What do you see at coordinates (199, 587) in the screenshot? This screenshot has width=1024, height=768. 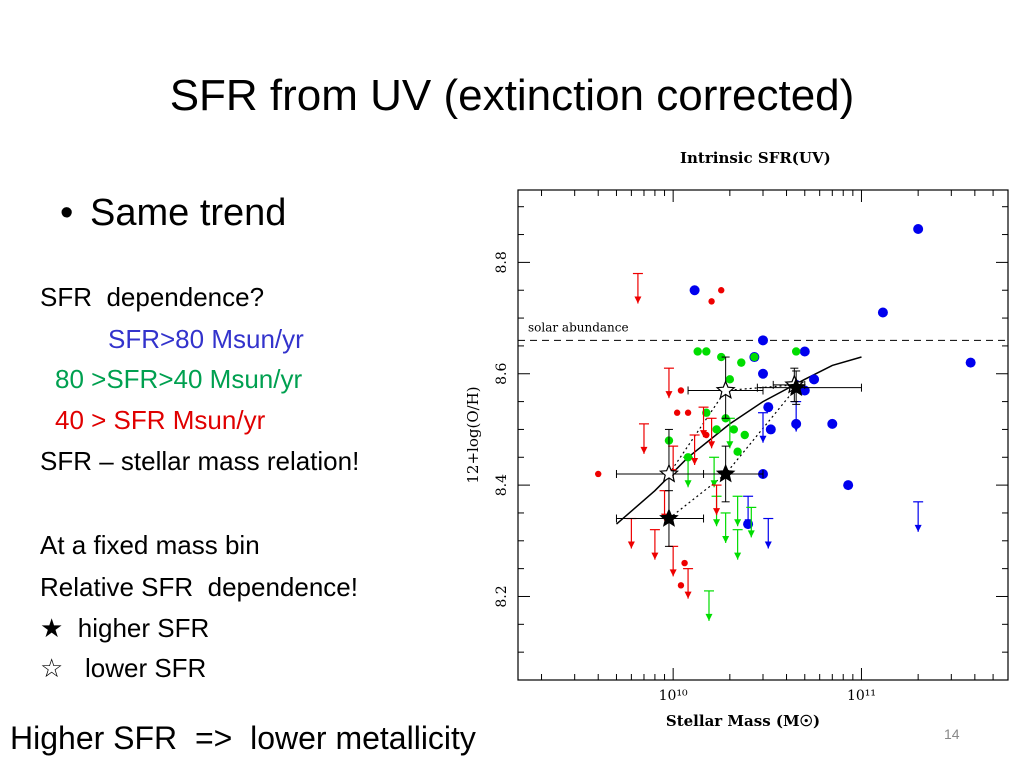 I see `note-line: Relative SFR dependence!` at bounding box center [199, 587].